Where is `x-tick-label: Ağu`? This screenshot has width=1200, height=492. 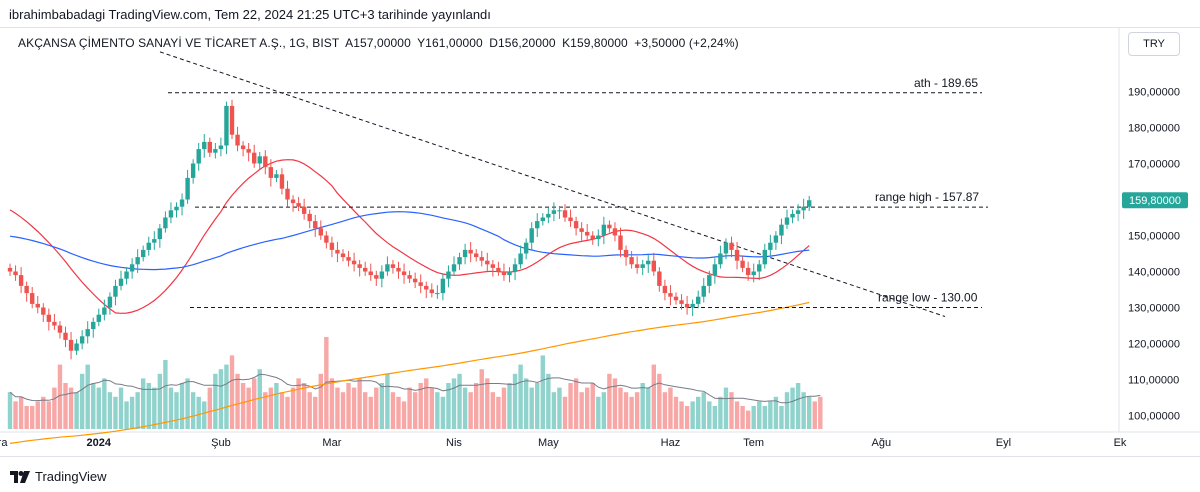 x-tick-label: Ağu is located at coordinates (882, 443).